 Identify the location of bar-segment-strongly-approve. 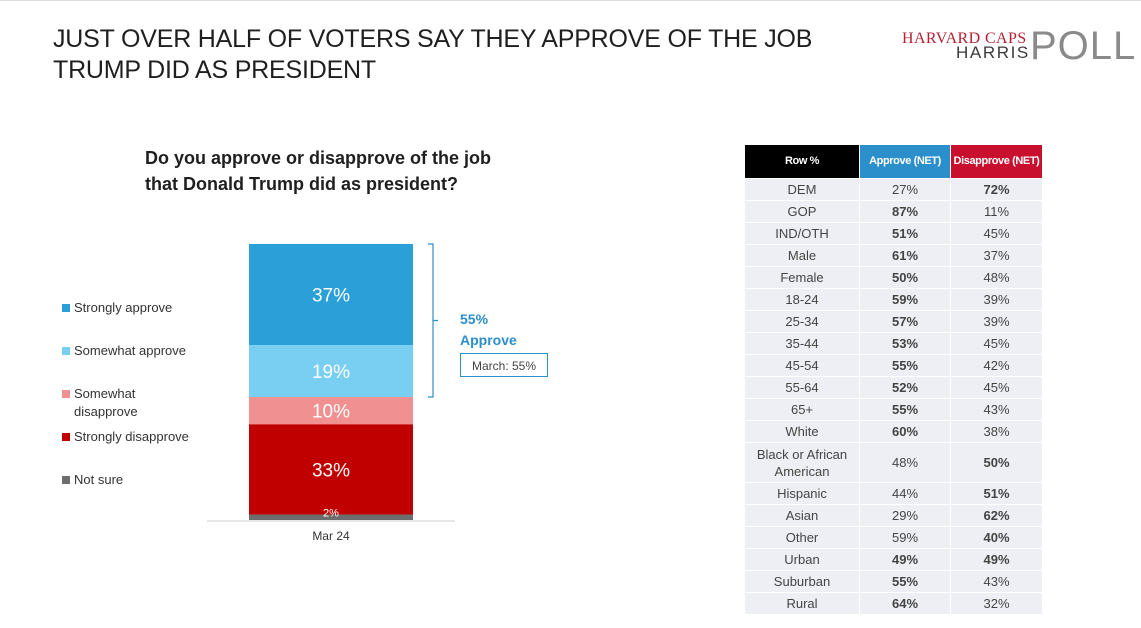
(331, 295).